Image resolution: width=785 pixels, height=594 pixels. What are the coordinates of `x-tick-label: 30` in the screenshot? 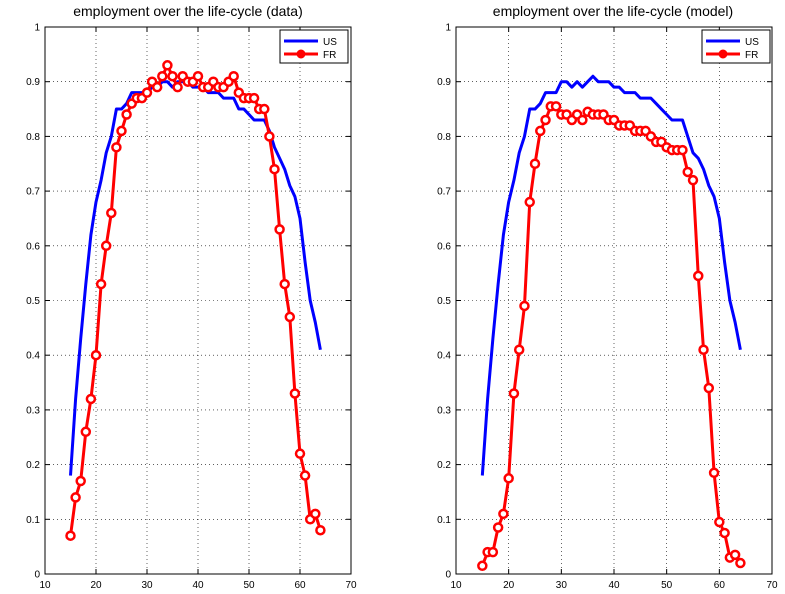 It's located at (562, 585).